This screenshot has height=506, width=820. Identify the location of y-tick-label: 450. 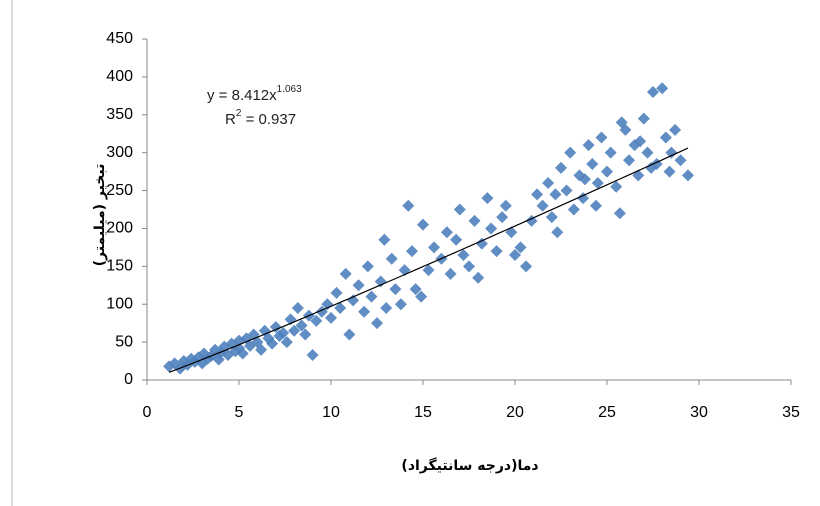
(119, 38).